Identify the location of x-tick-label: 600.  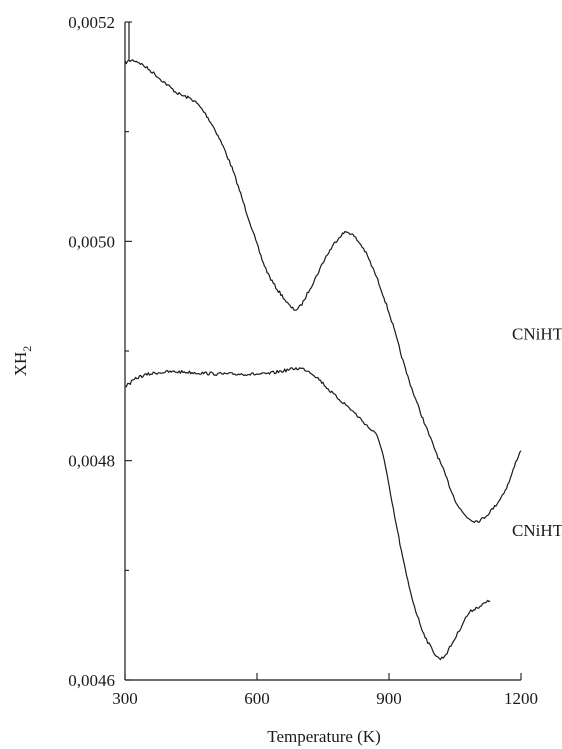
(257, 698).